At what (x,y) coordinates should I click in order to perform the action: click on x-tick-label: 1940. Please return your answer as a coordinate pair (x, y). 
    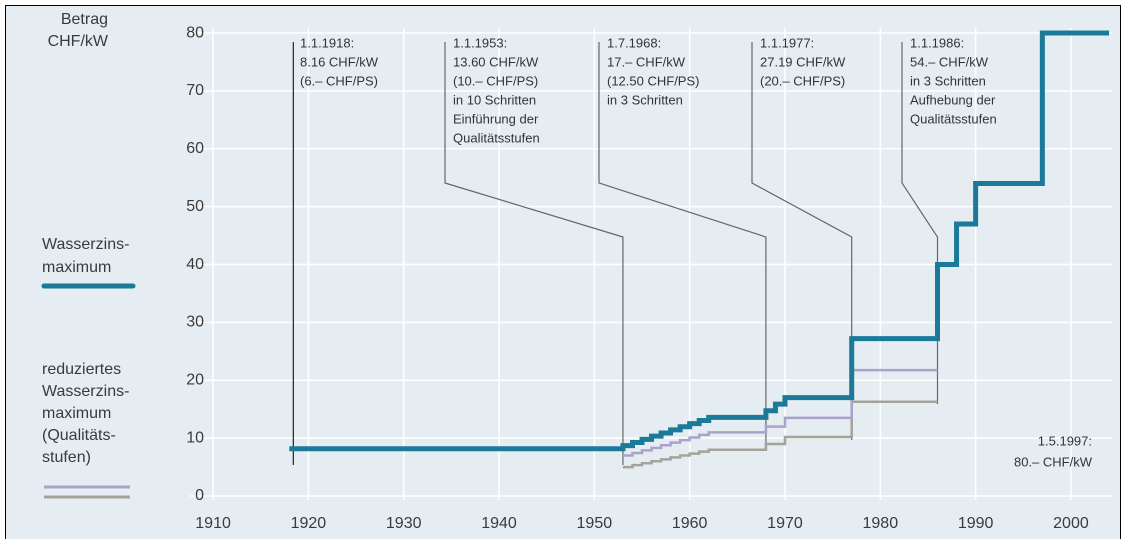
    Looking at the image, I should click on (499, 523).